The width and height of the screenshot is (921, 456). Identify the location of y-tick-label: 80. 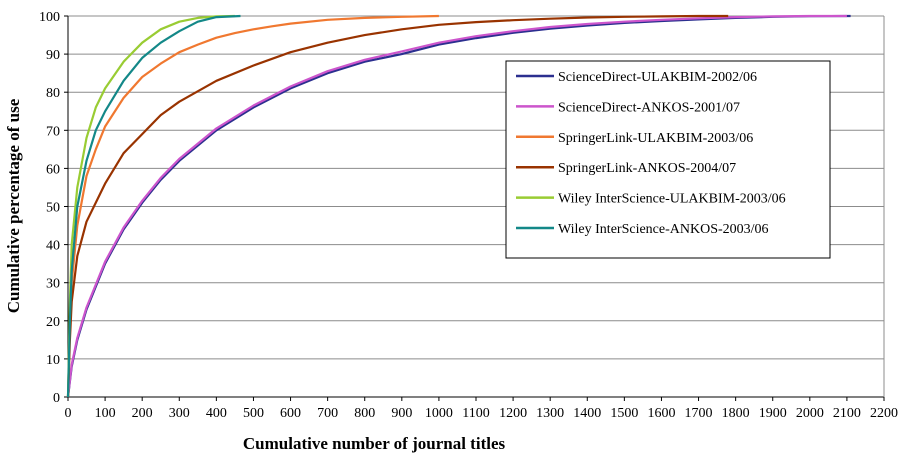
(53, 93).